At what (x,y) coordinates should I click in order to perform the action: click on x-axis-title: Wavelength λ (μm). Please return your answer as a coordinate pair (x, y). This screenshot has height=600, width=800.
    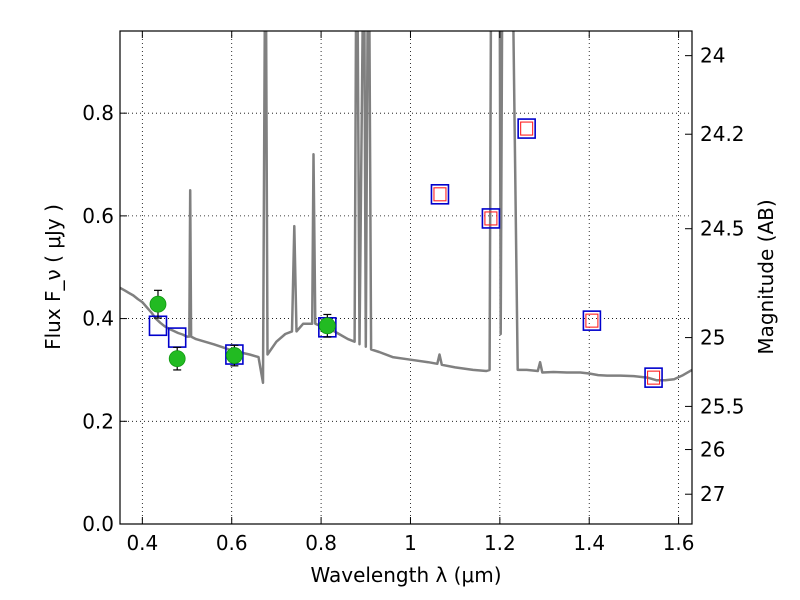
    Looking at the image, I should click on (405, 575).